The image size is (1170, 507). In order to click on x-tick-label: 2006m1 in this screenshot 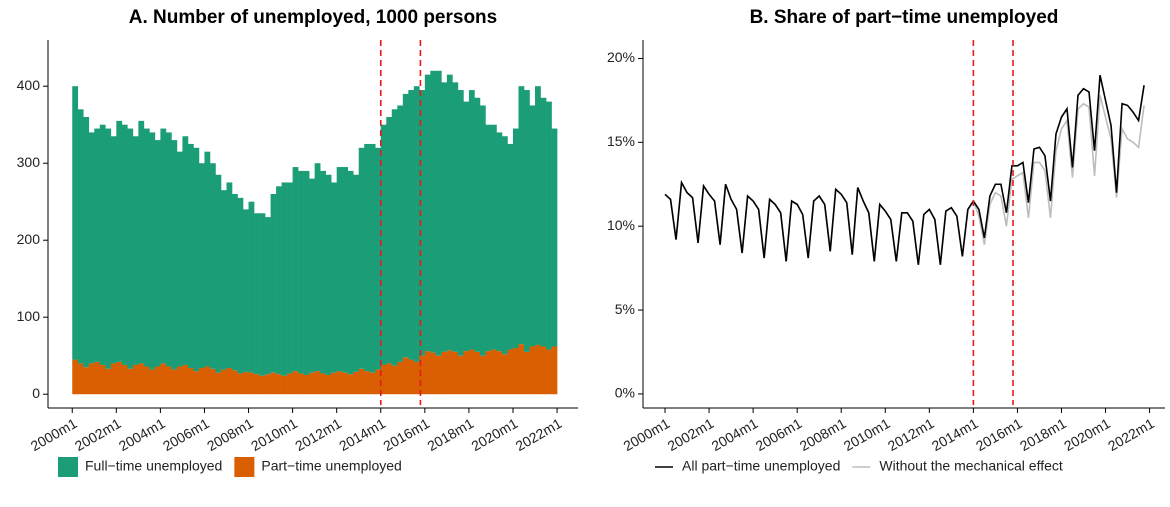, I will do `click(186, 434)`.